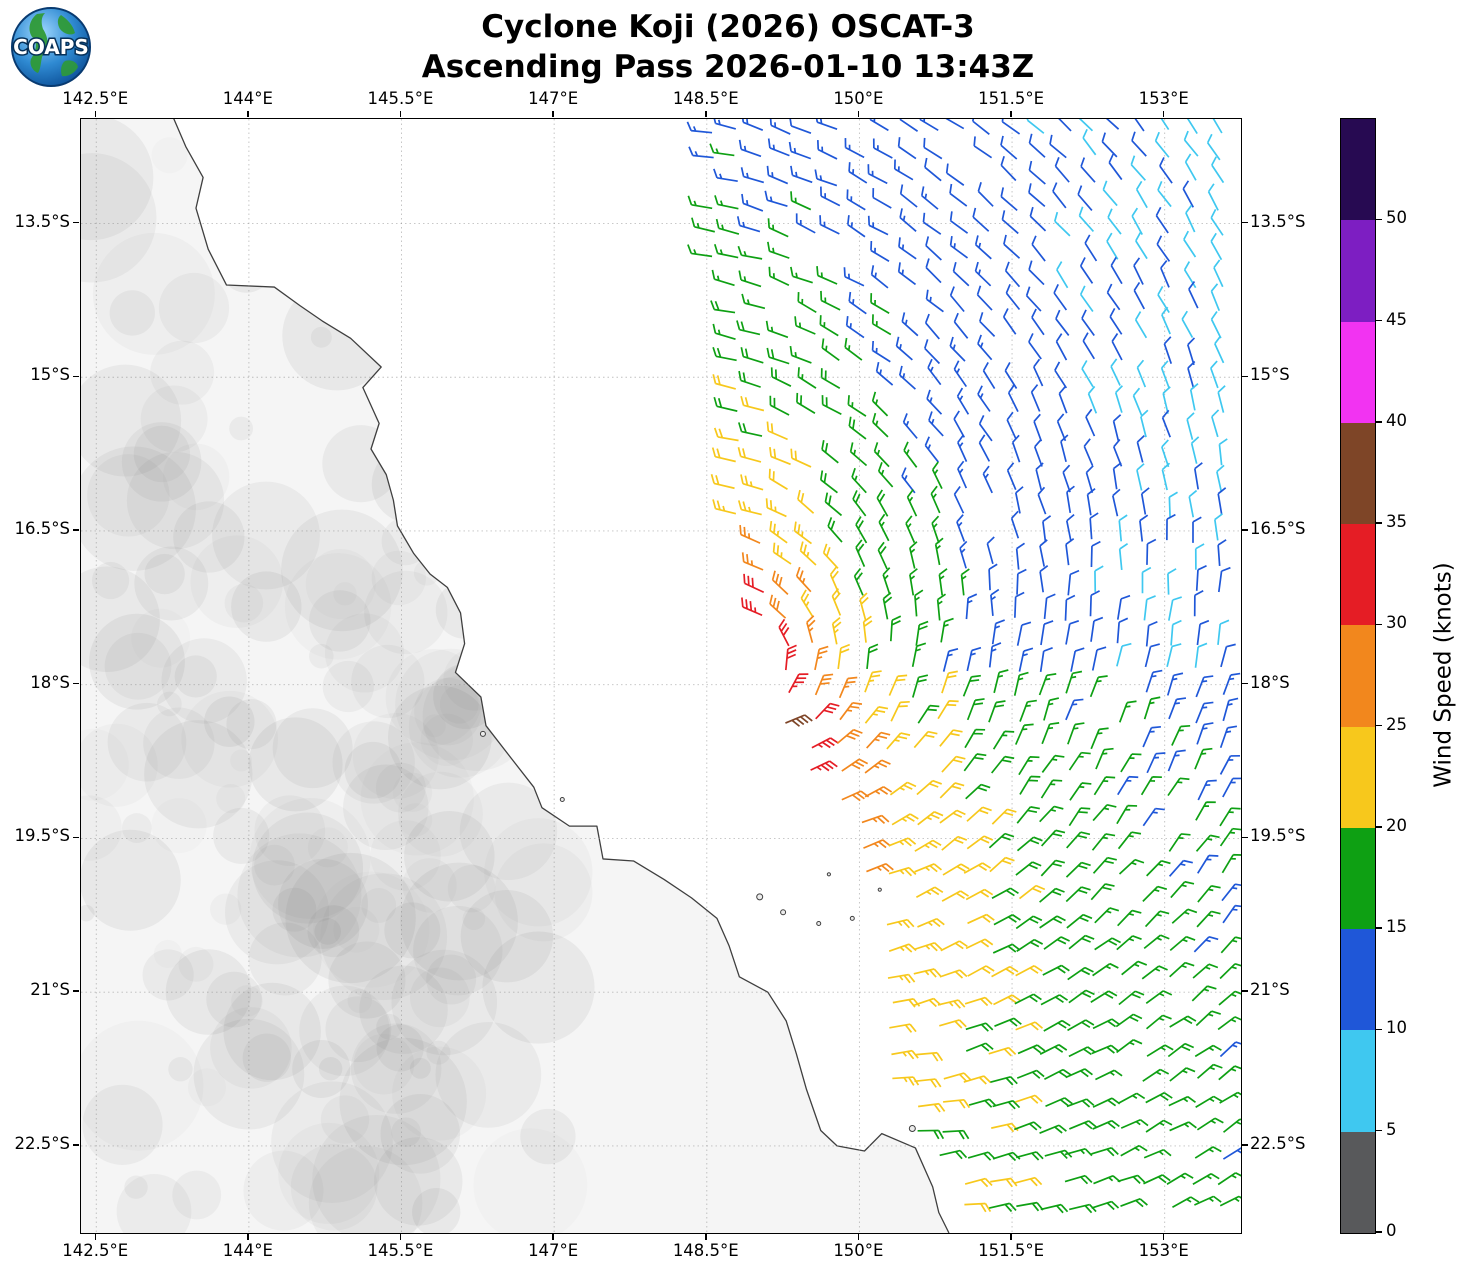 This screenshot has width=1476, height=1264. I want to click on colorbar-tick-label: 50, so click(1396, 218).